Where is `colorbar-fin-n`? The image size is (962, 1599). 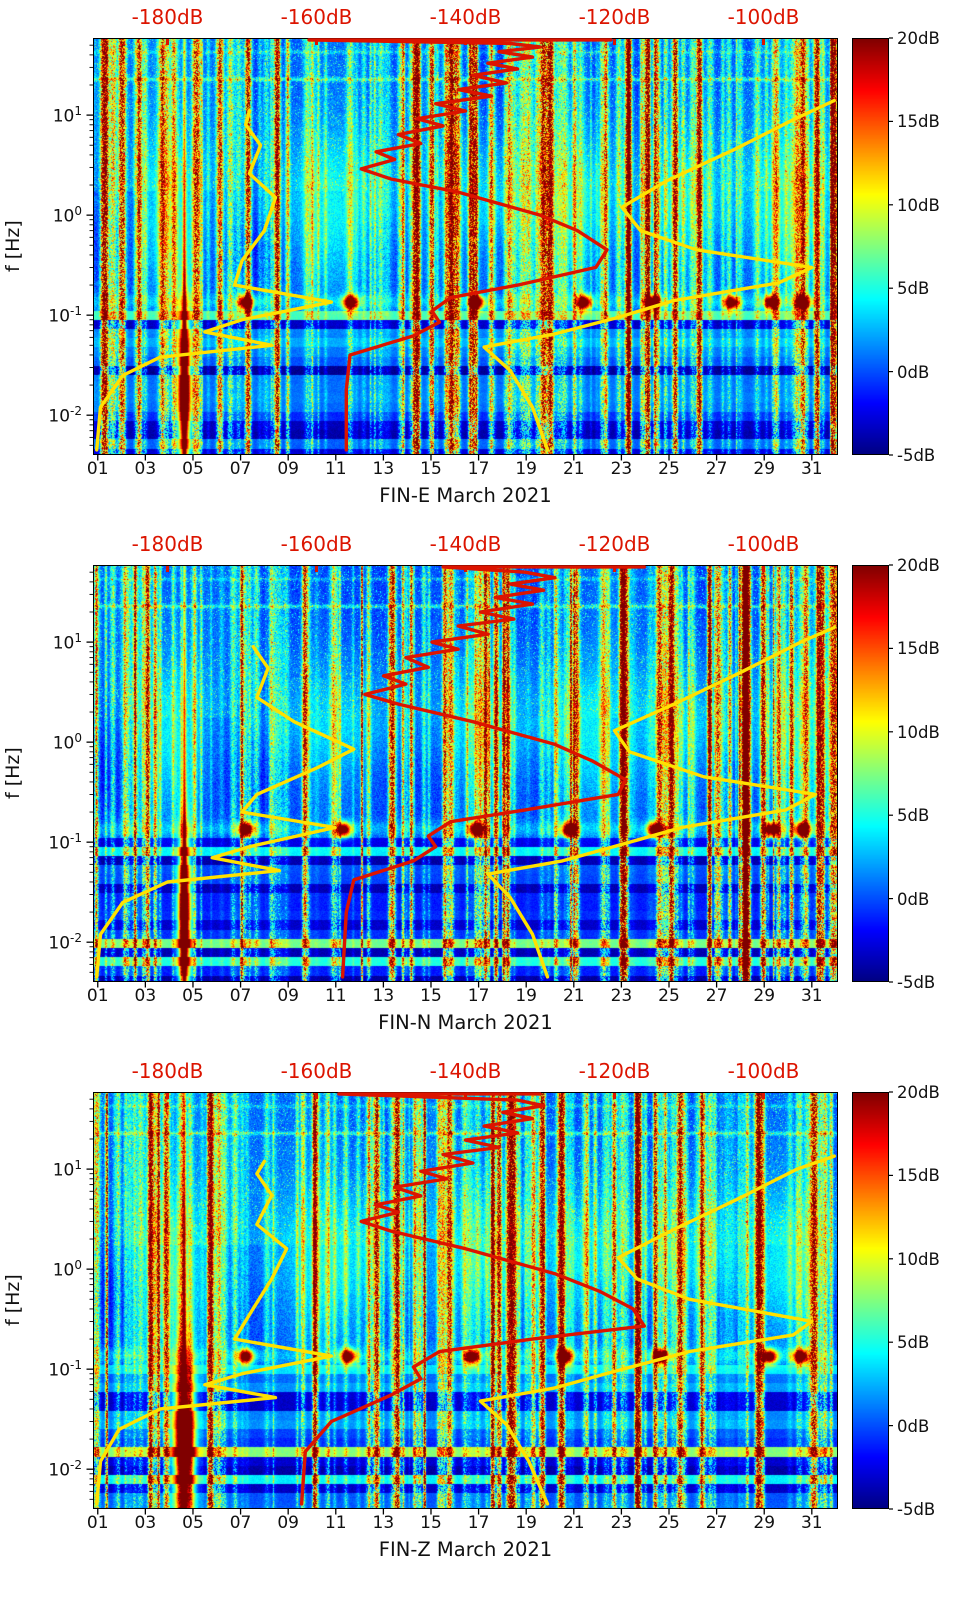 colorbar-fin-n is located at coordinates (870, 773).